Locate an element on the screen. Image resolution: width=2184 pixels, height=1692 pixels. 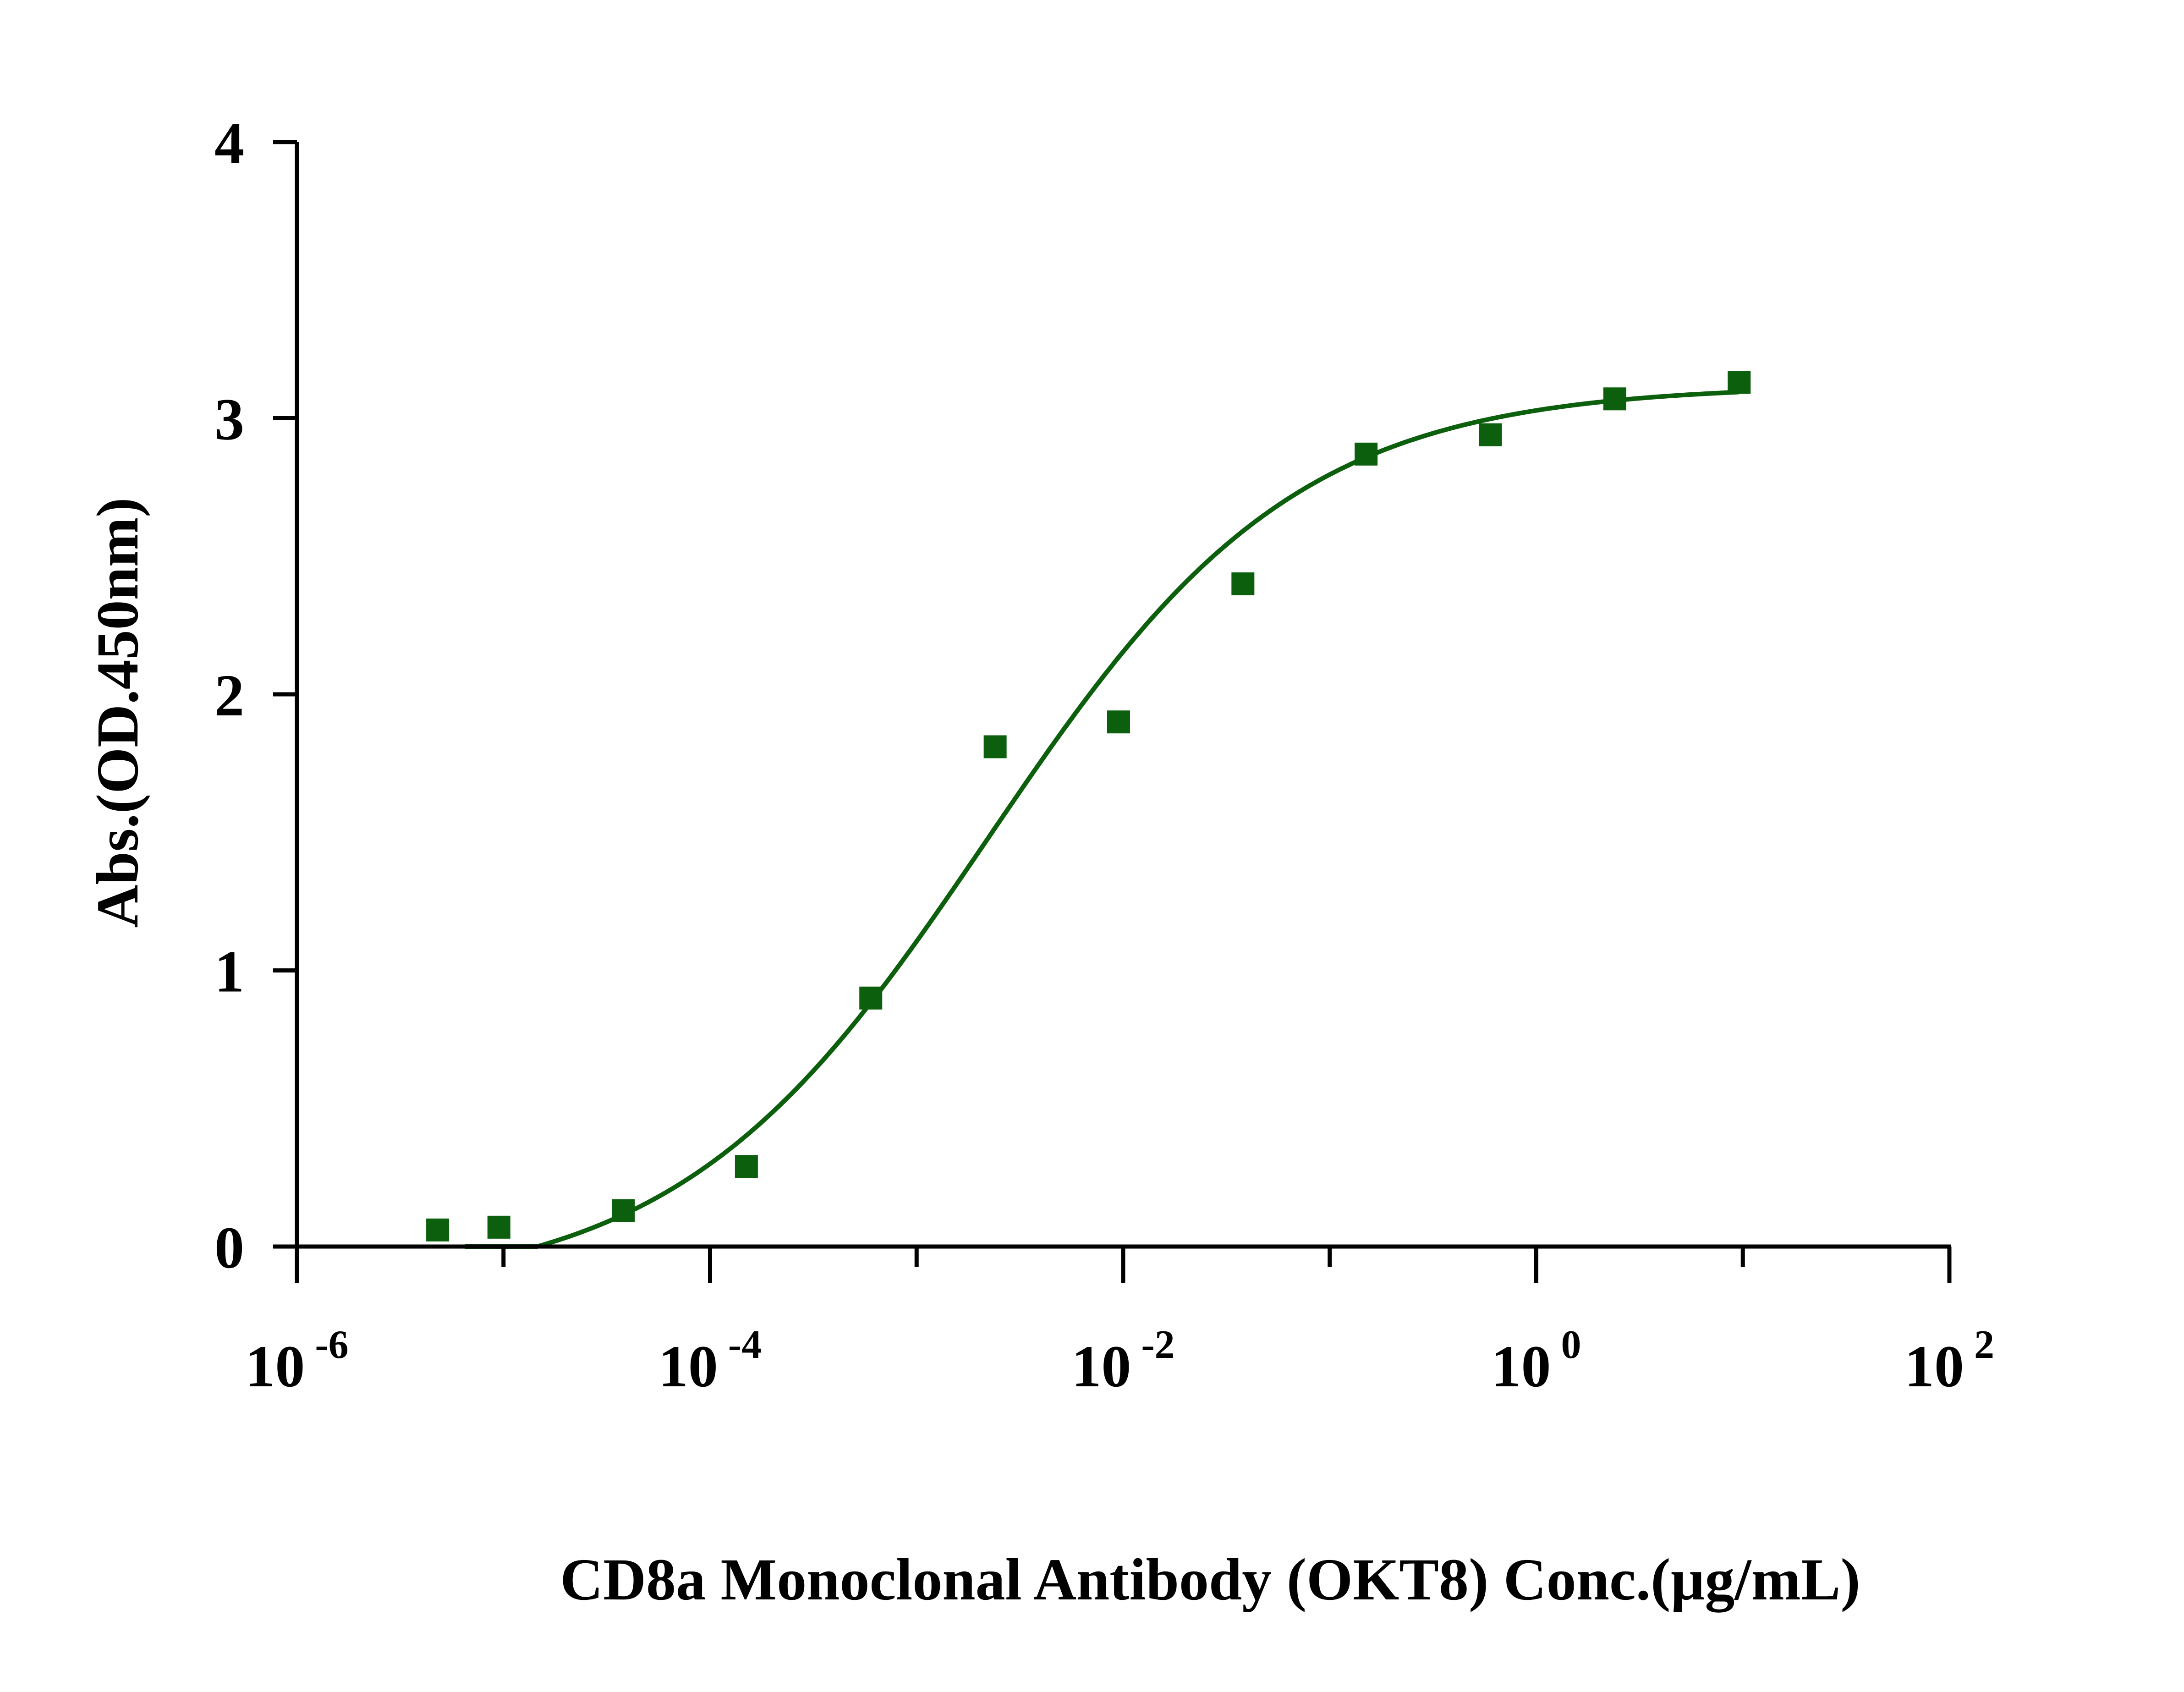
x-tick-label: 10 2 is located at coordinates (1949, 1361).